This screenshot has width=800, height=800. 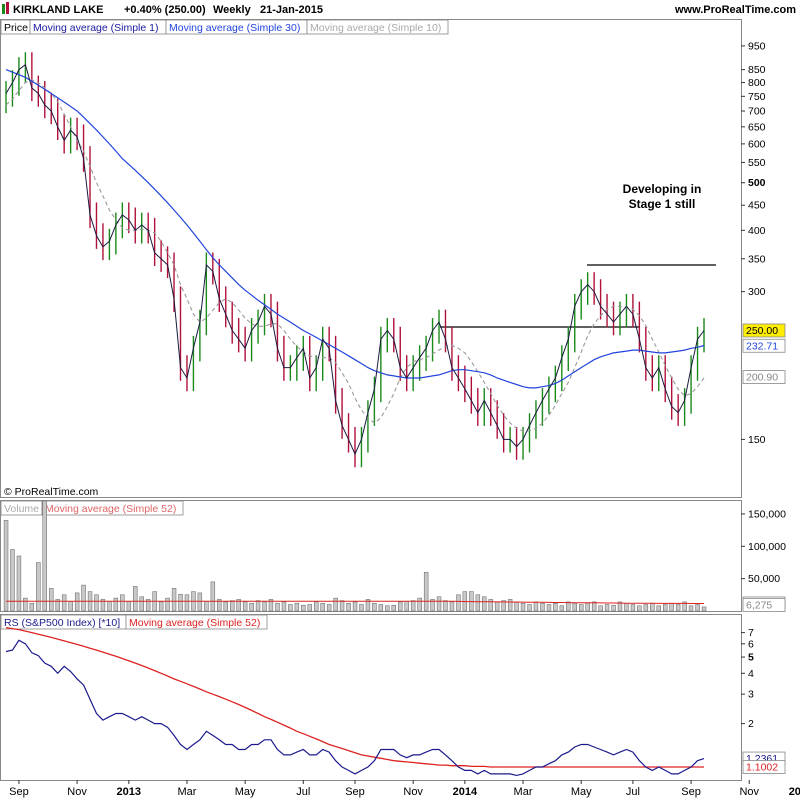 What do you see at coordinates (16, 28) in the screenshot?
I see `legend-price: Price` at bounding box center [16, 28].